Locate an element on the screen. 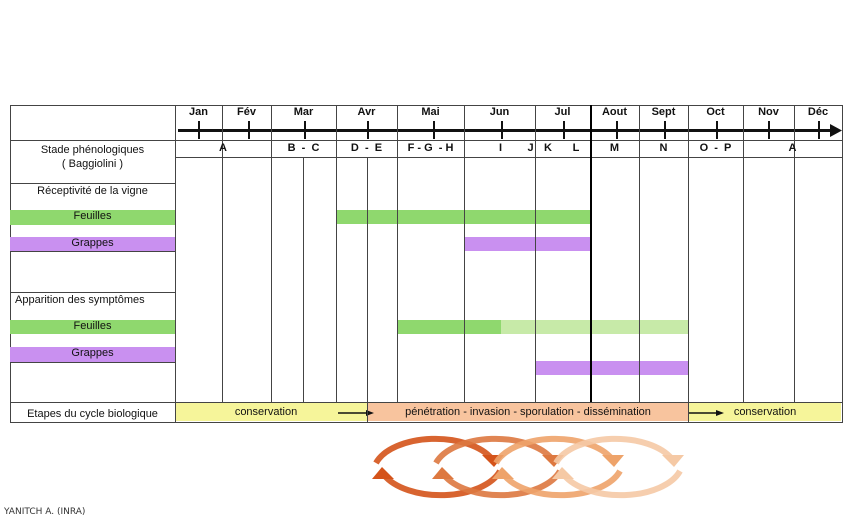  month-label: Oct is located at coordinates (715, 112).